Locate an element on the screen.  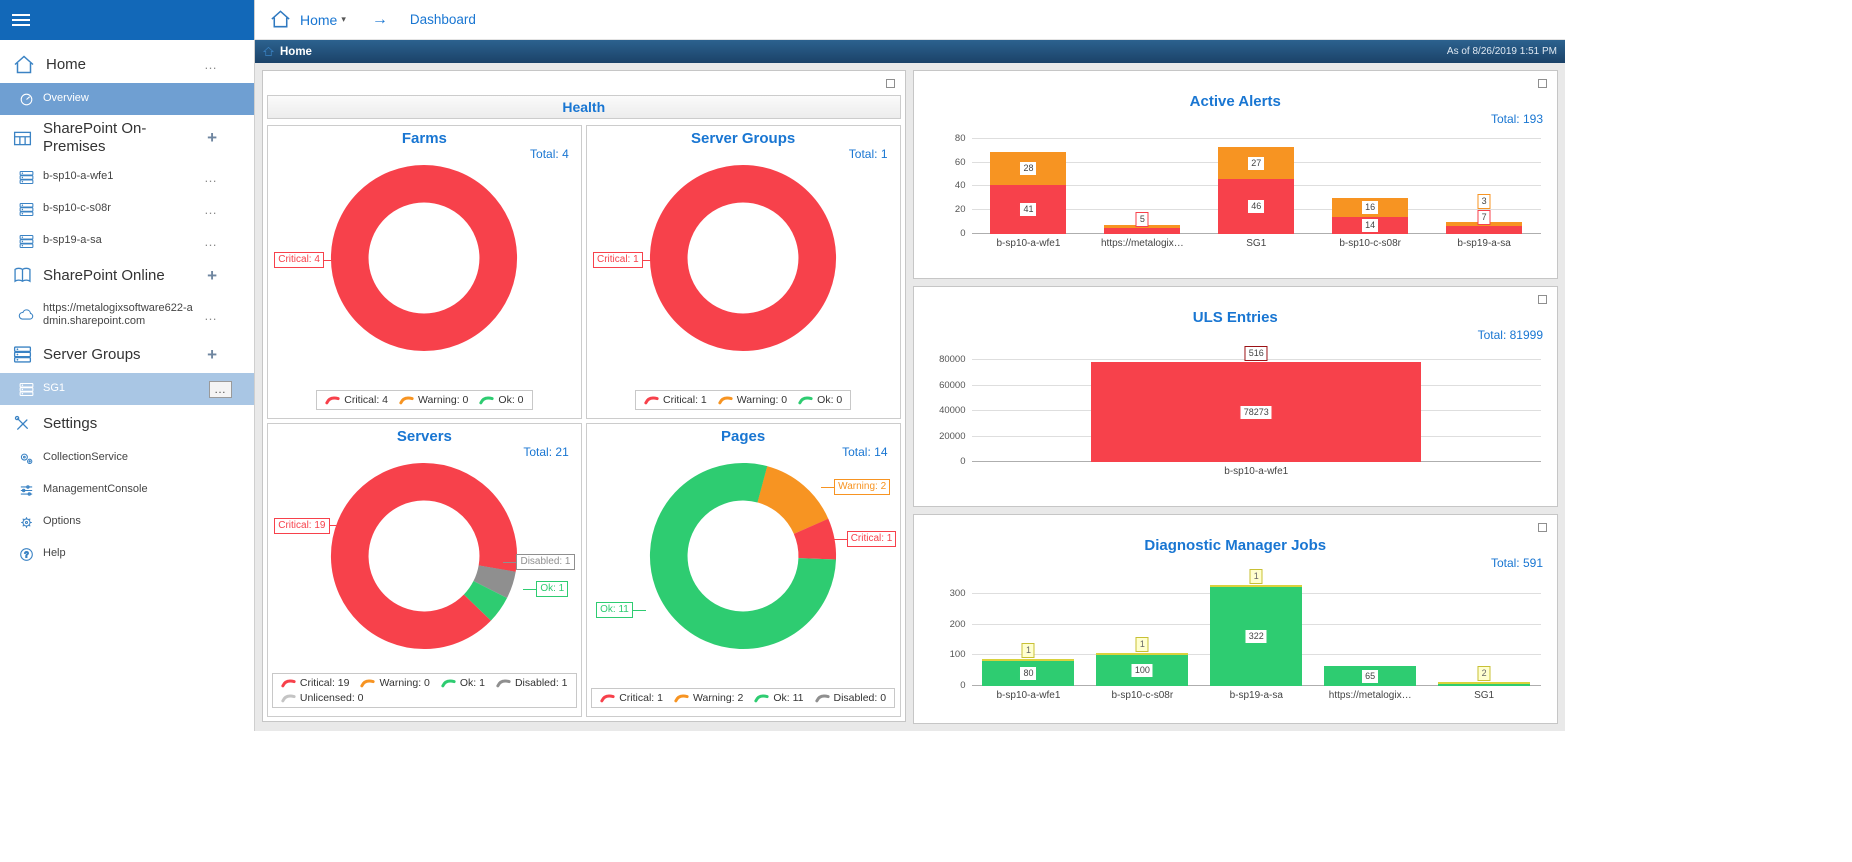
donut-callout-label: Ok: 11 is located at coordinates (621, 610).